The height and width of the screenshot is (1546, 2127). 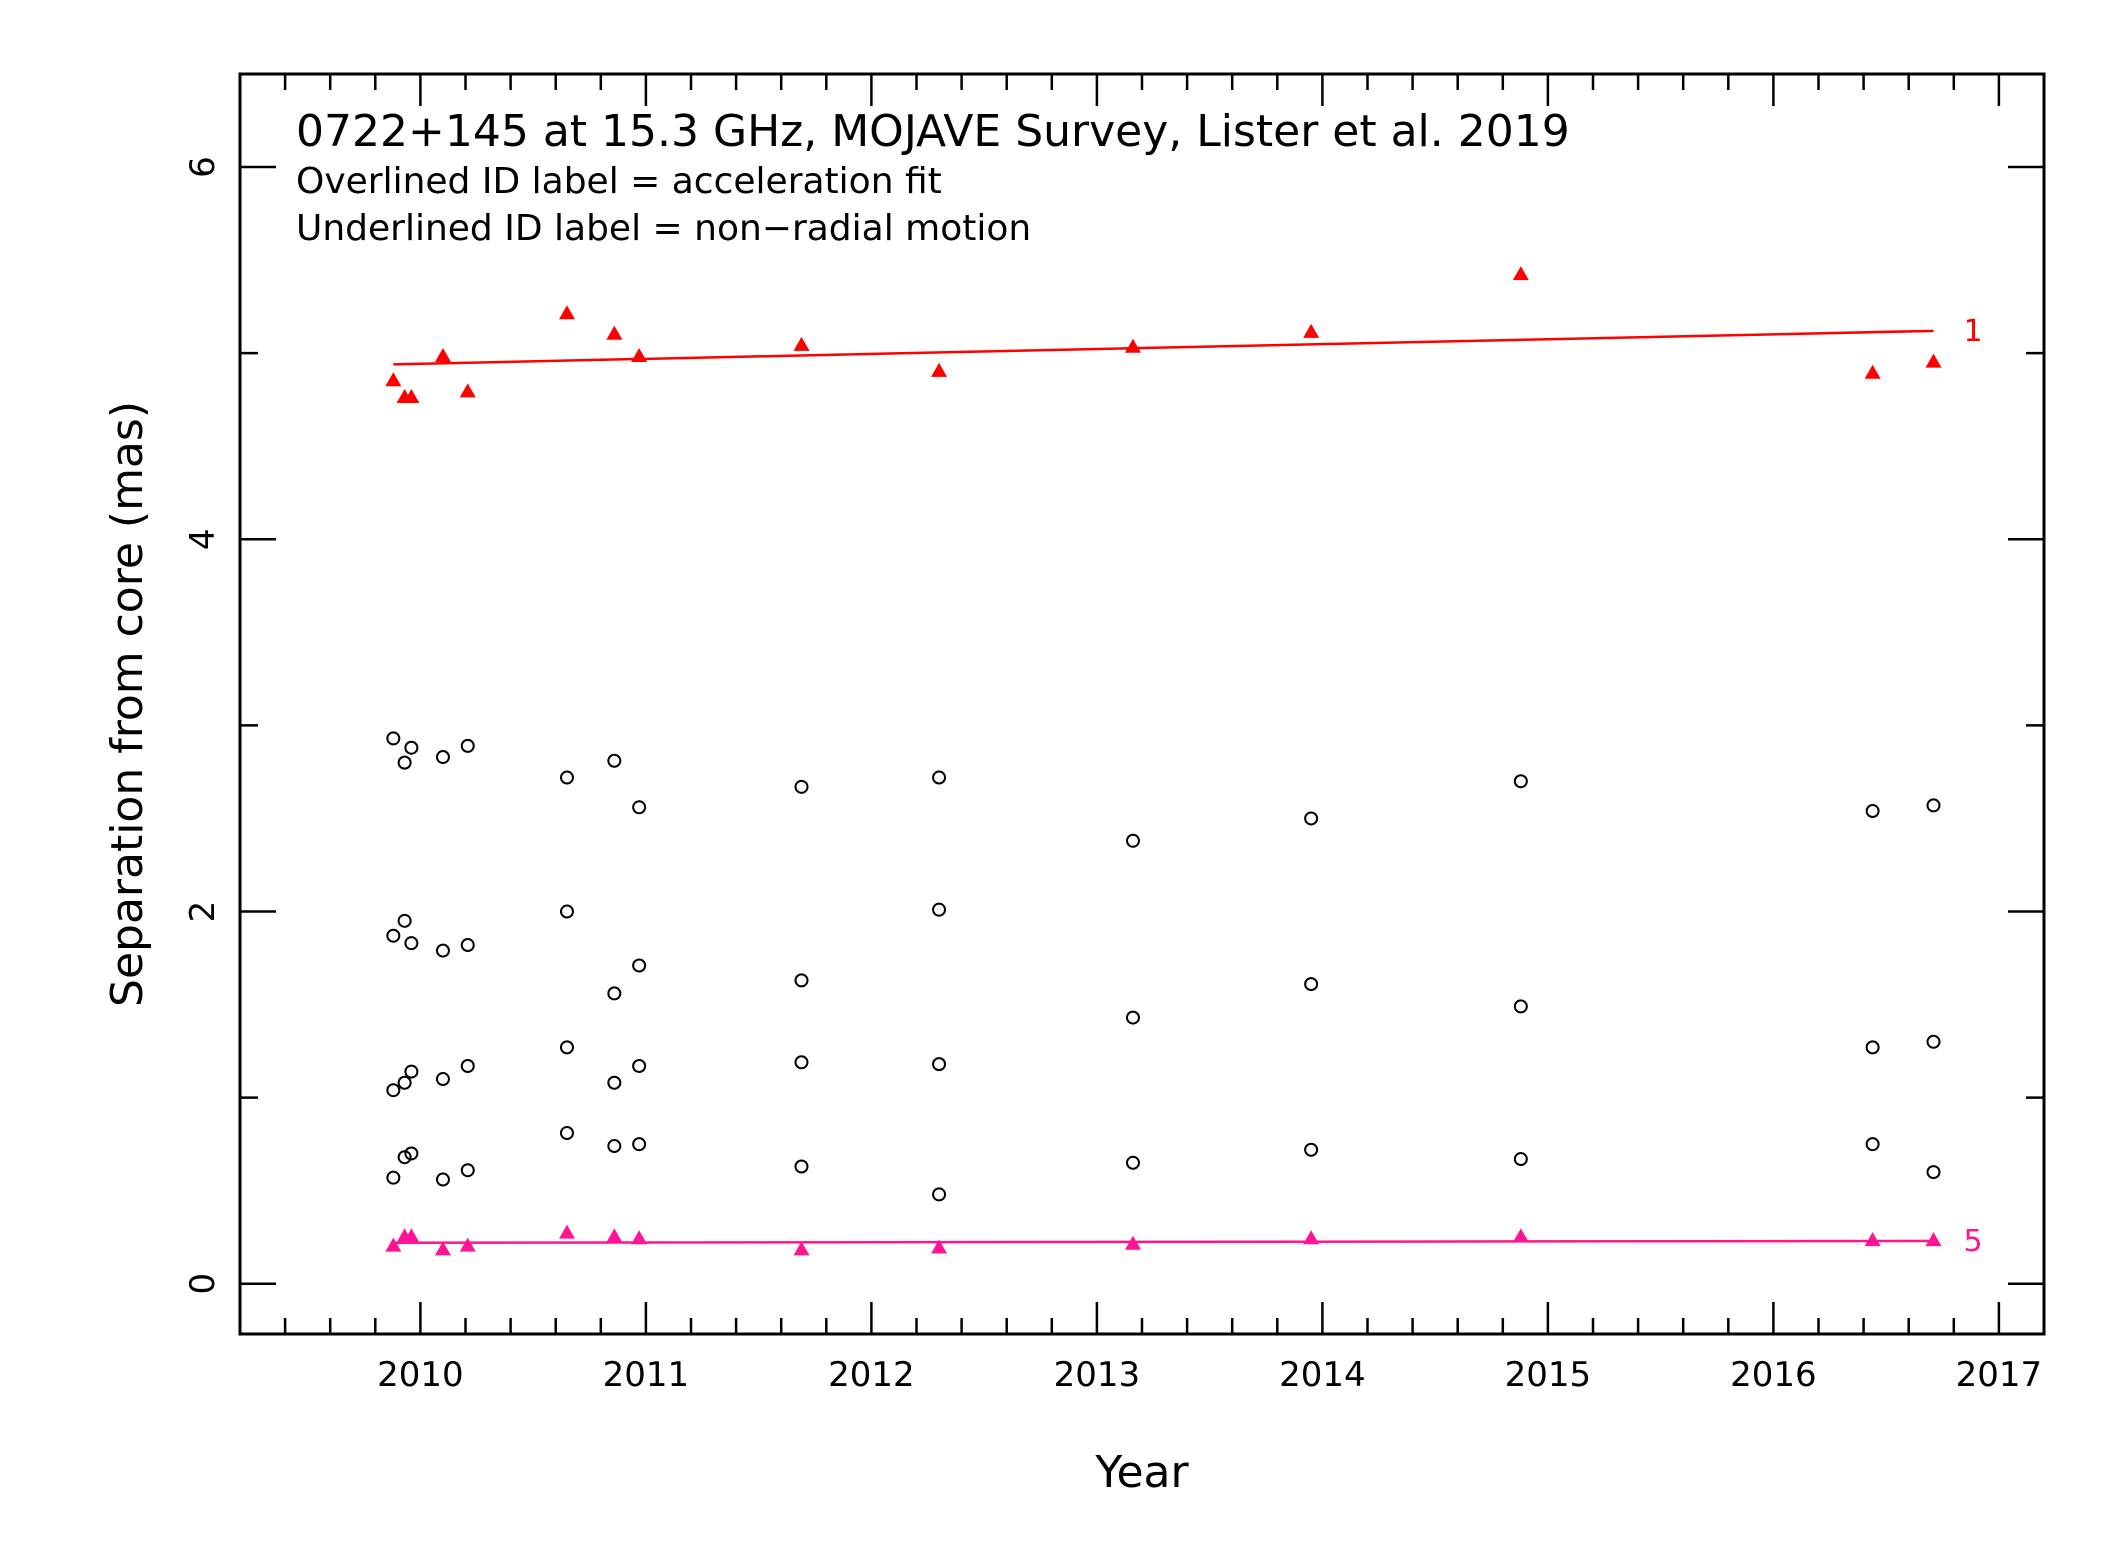 I want to click on x-axis-title: Year, so click(x=1141, y=1472).